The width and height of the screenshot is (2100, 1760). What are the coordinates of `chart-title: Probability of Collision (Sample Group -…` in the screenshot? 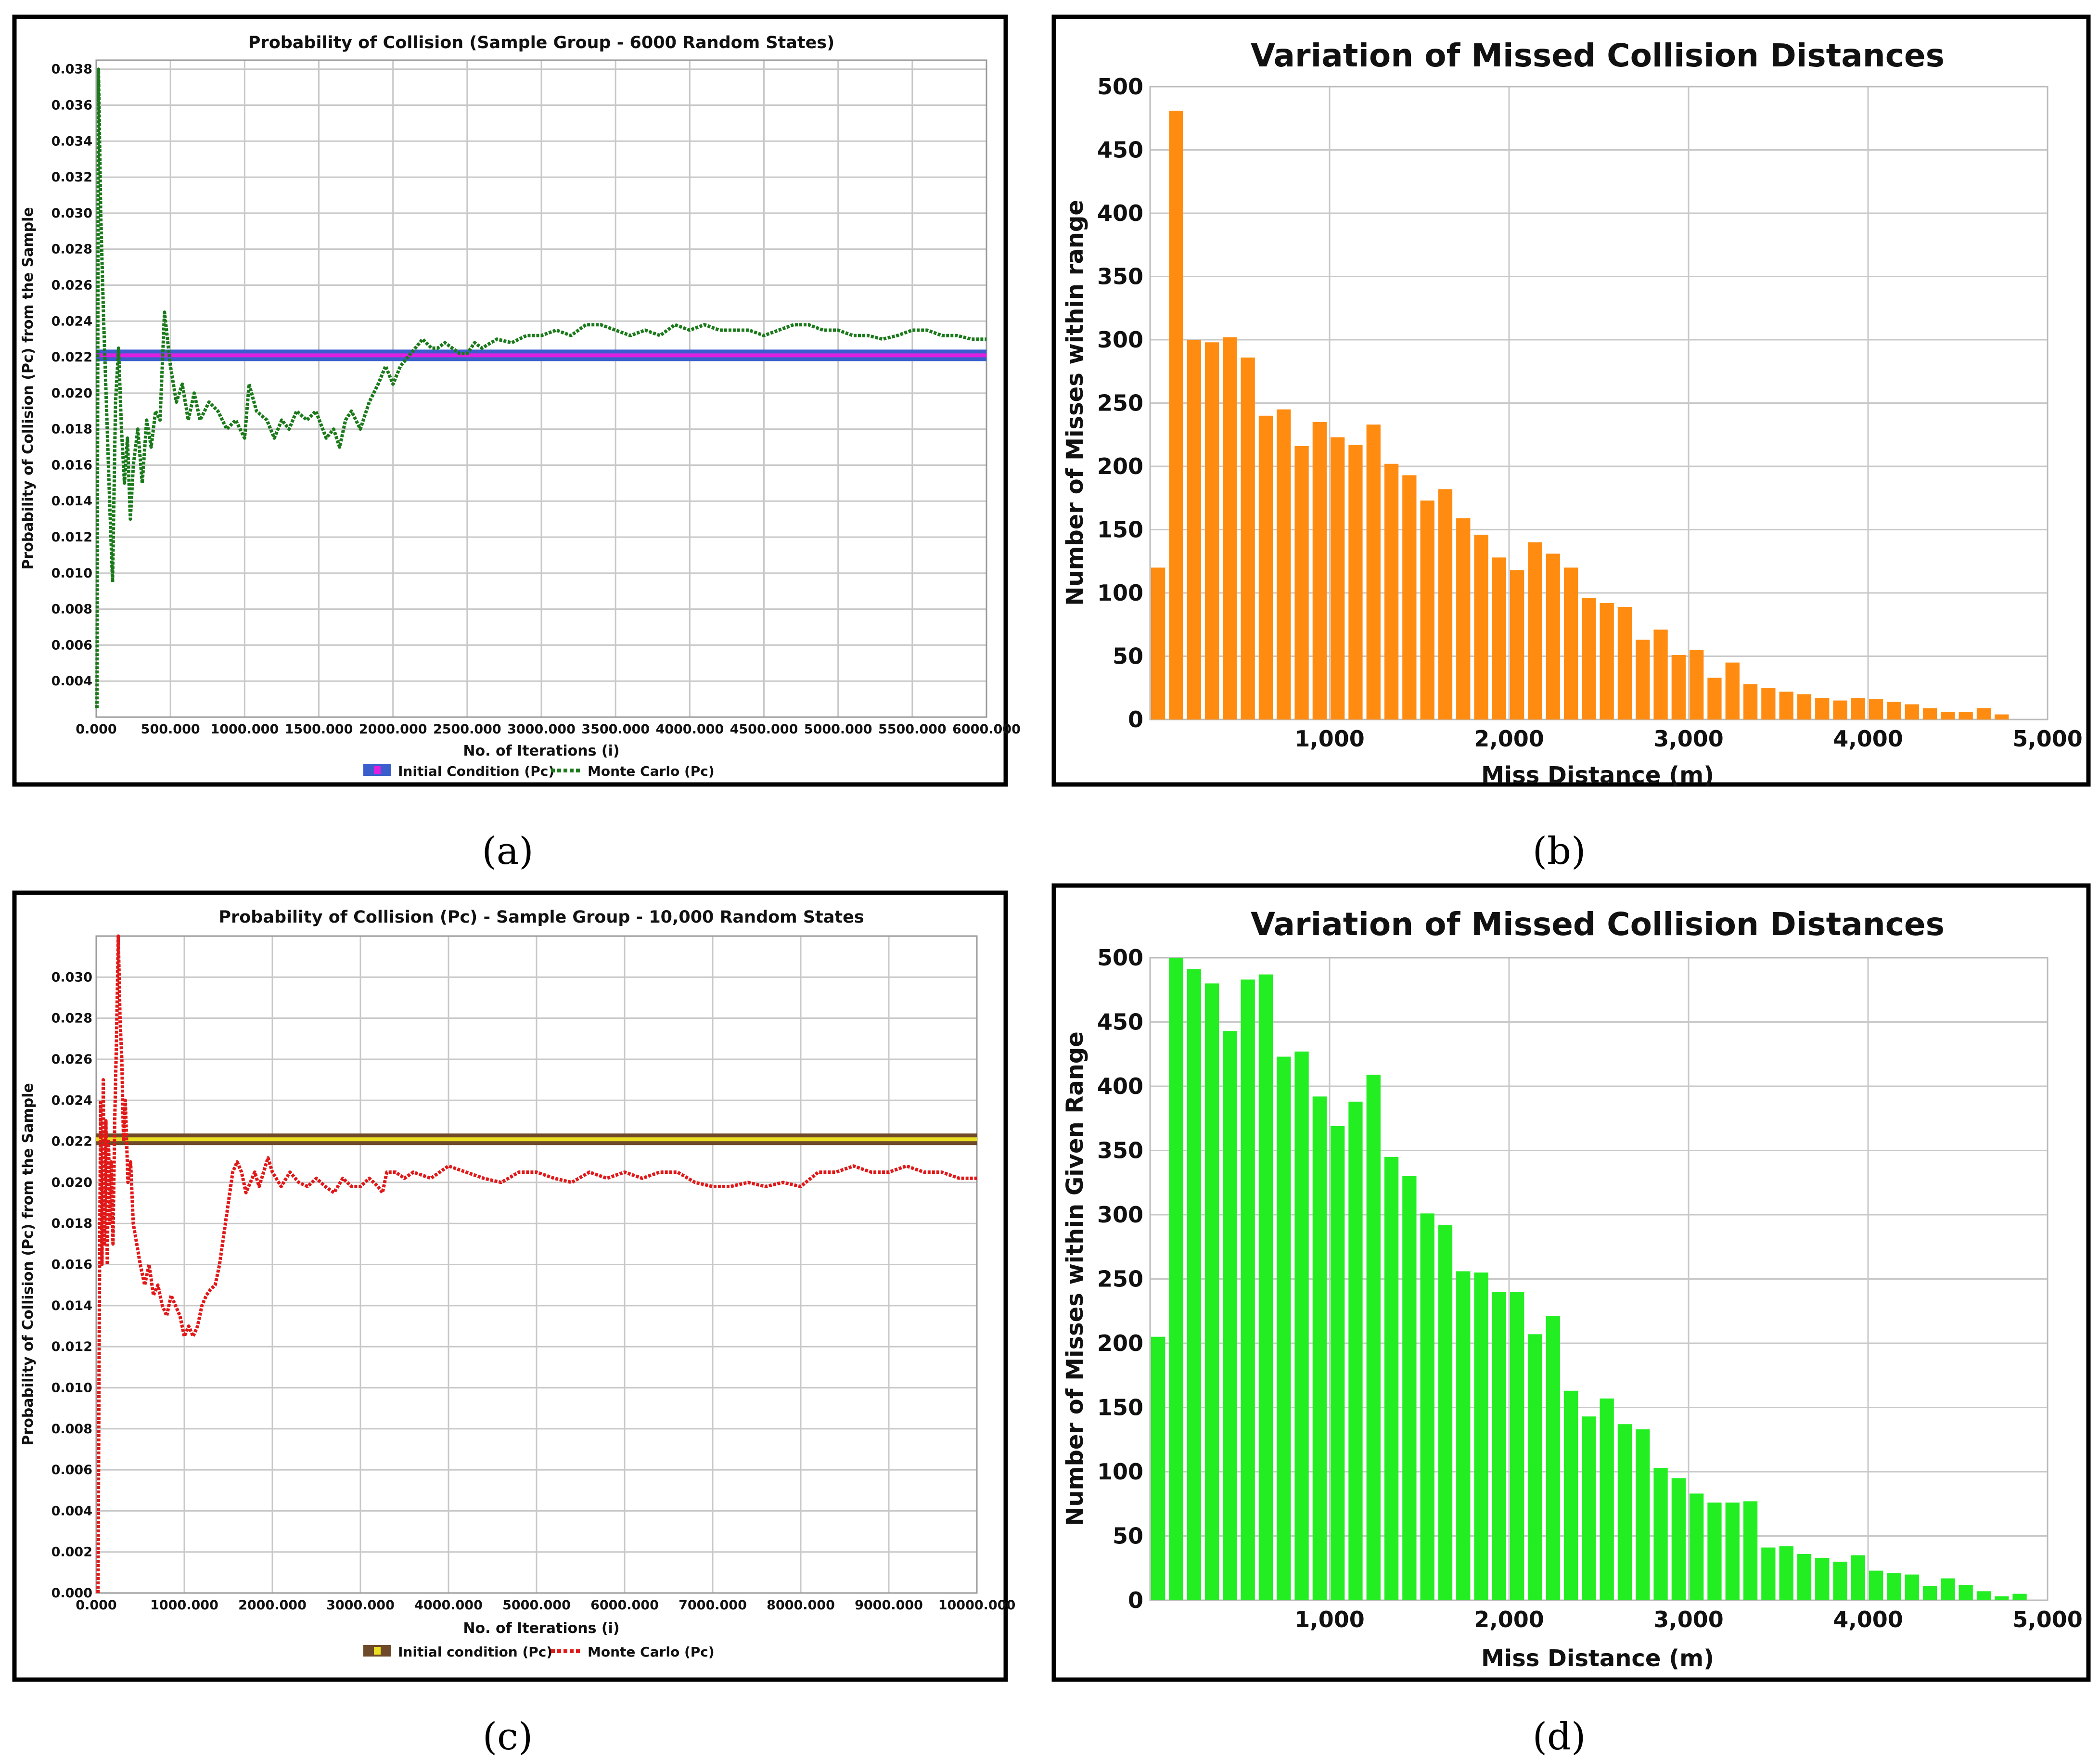 It's located at (541, 42).